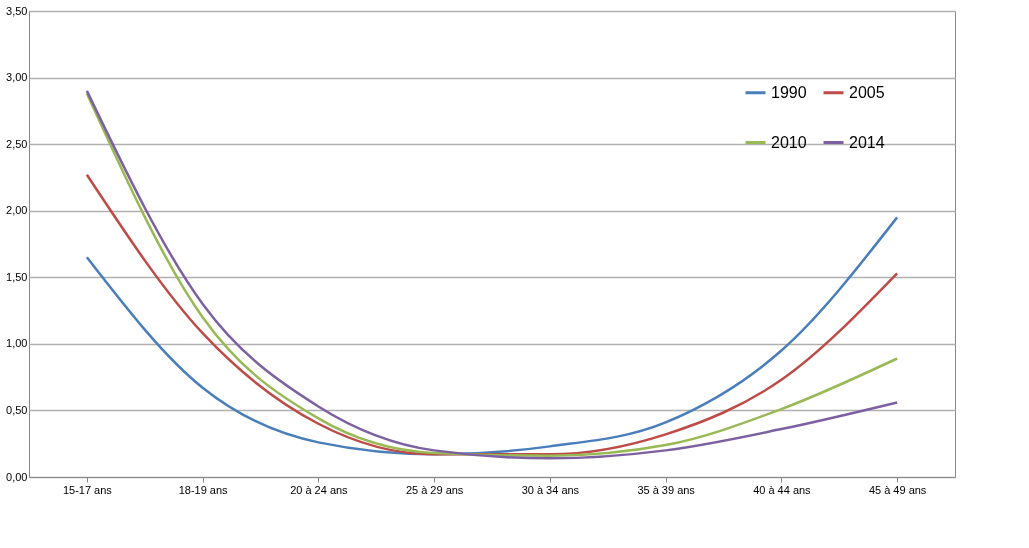 The image size is (1029, 548). What do you see at coordinates (319, 489) in the screenshot?
I see `x-tick-label: 20 à 24 ans` at bounding box center [319, 489].